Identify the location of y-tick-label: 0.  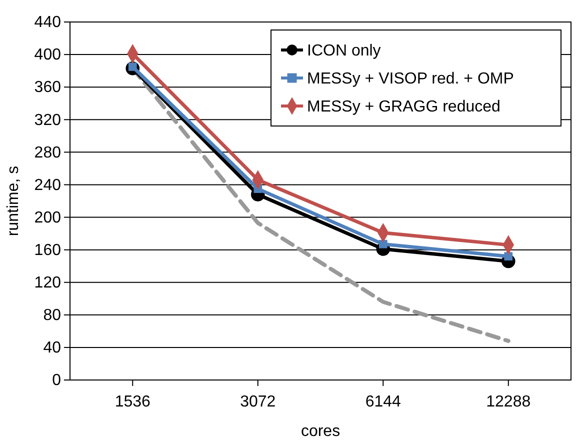
(57, 381).